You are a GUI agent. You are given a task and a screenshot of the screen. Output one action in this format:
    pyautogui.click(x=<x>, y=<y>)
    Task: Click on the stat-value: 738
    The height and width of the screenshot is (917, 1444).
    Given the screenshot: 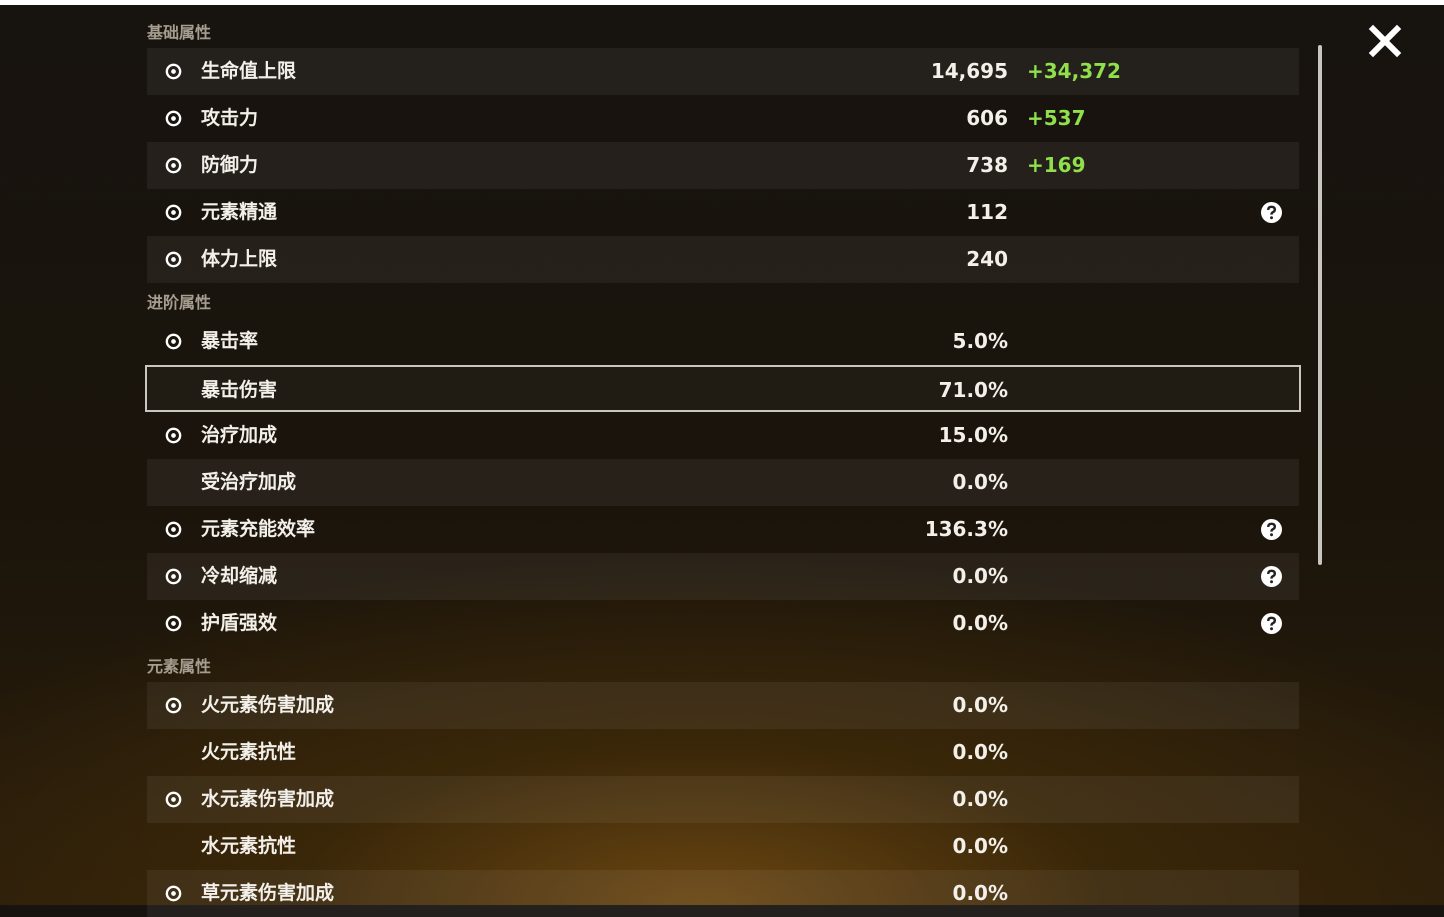 What is the action you would take?
    pyautogui.click(x=987, y=165)
    